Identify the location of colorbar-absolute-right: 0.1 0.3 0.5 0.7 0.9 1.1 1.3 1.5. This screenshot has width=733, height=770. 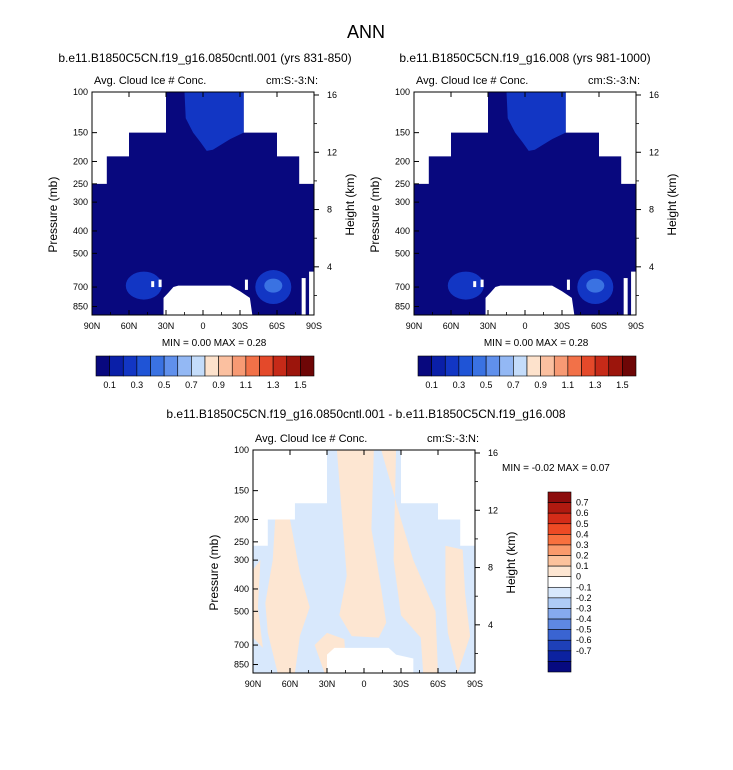
(527, 372).